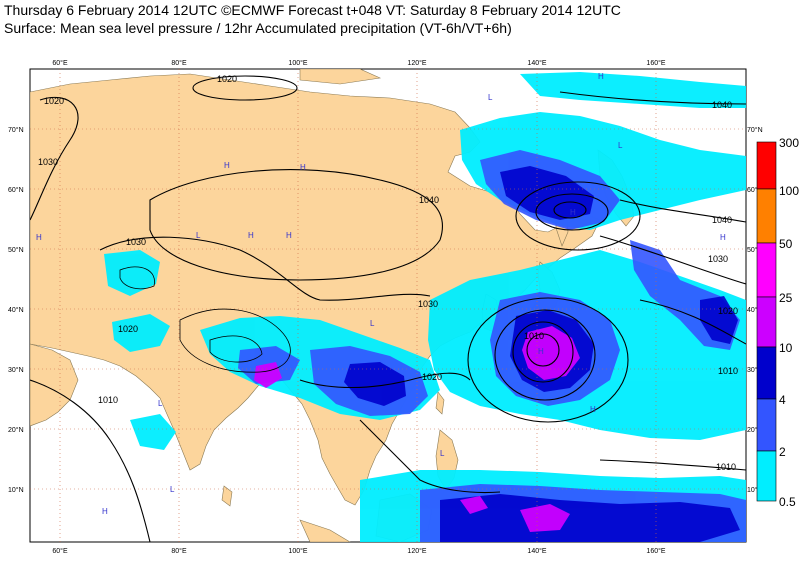 The image size is (807, 568). I want to click on lat-label-left: 70°N, so click(16, 130).